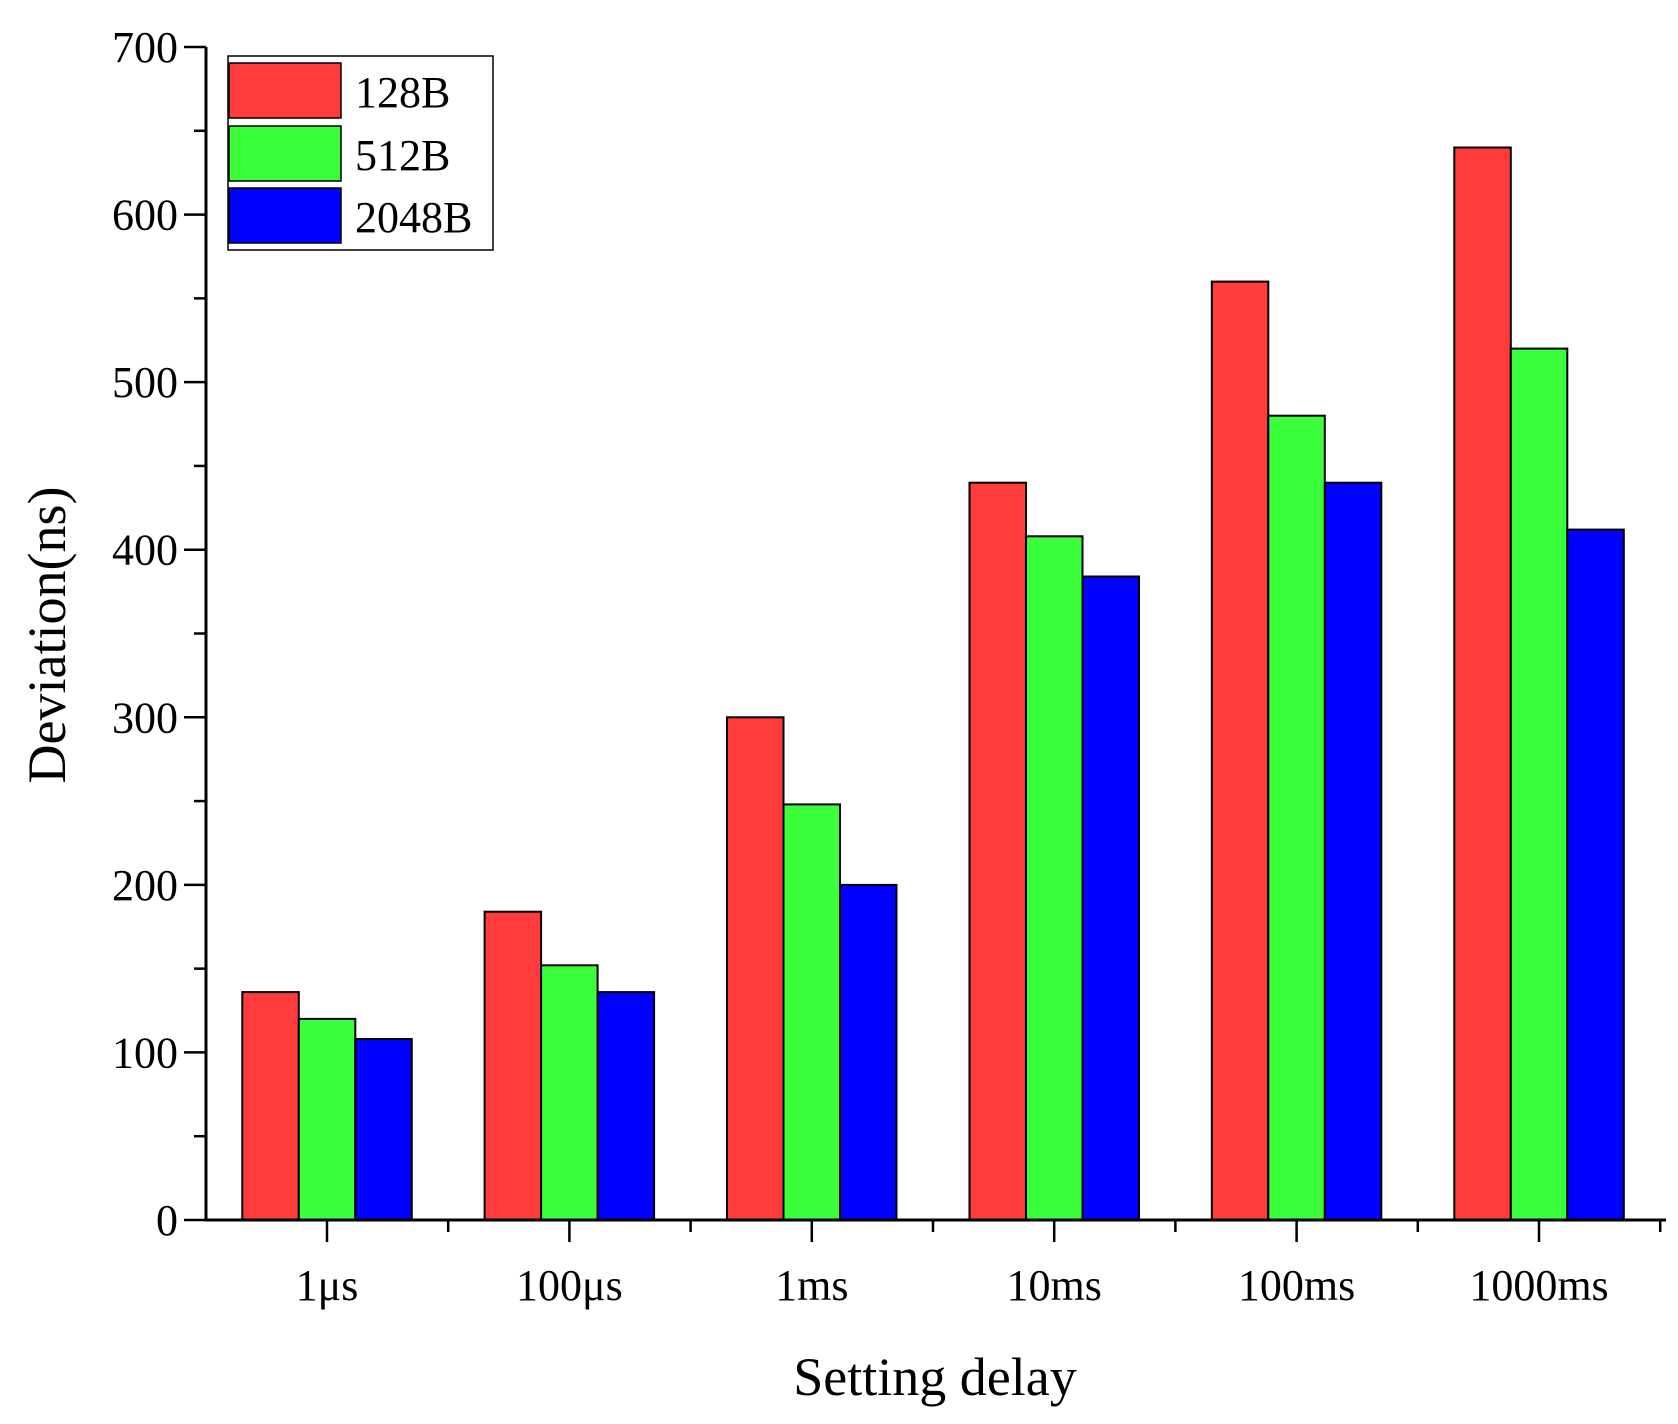 The height and width of the screenshot is (1424, 1678). Describe the element at coordinates (167, 1220) in the screenshot. I see `y-tick-label: 0` at that location.